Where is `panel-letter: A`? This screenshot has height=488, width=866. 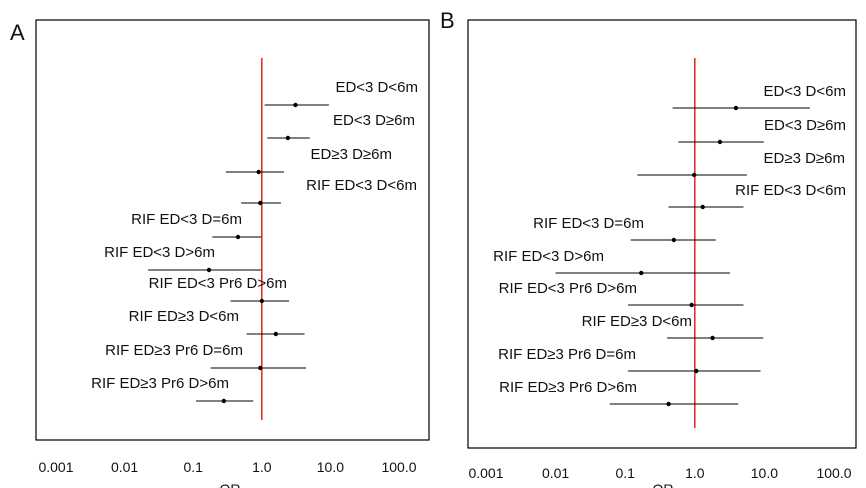 panel-letter: A is located at coordinates (17, 32).